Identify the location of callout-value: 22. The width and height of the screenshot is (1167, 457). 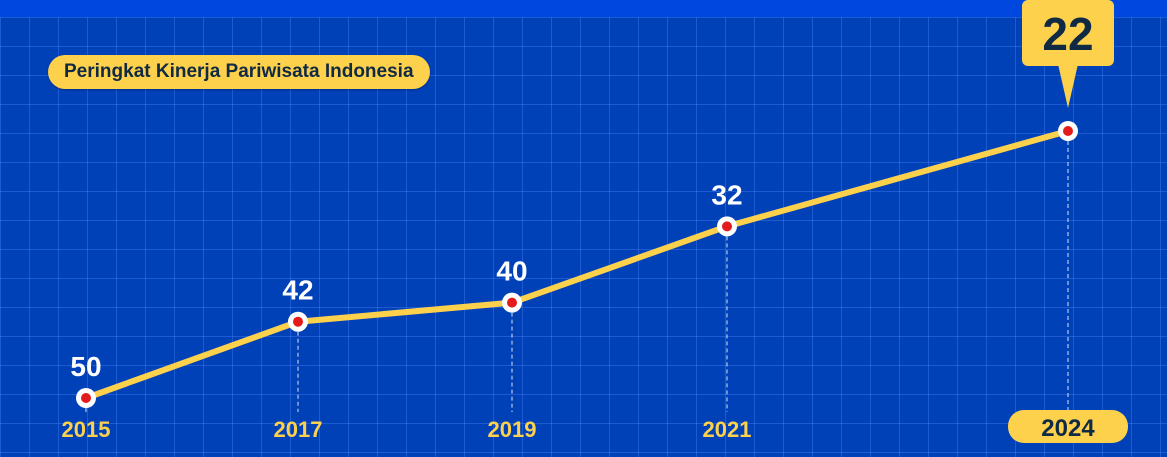
(1067, 34).